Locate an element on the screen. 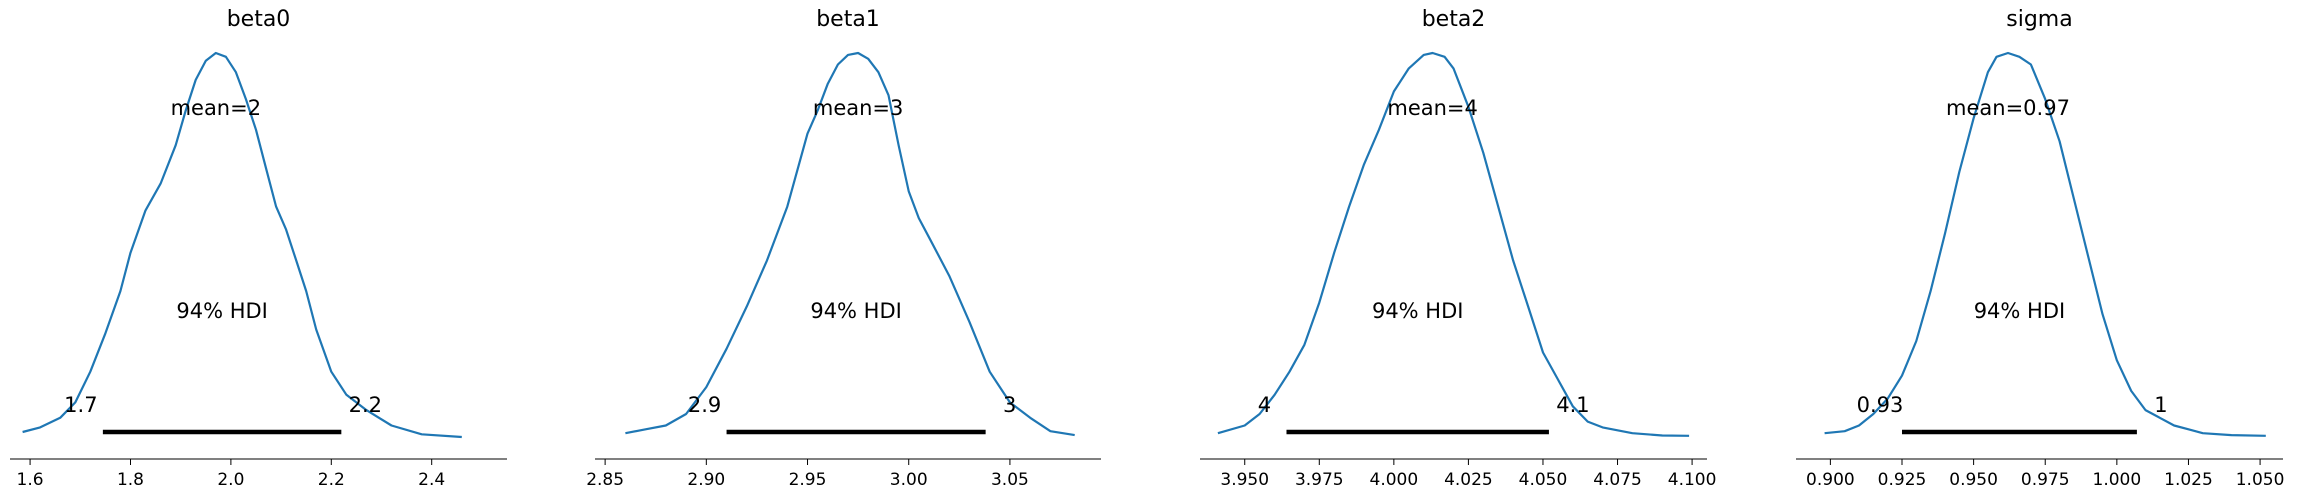  x-tick-label: 0.975 is located at coordinates (2045, 480).